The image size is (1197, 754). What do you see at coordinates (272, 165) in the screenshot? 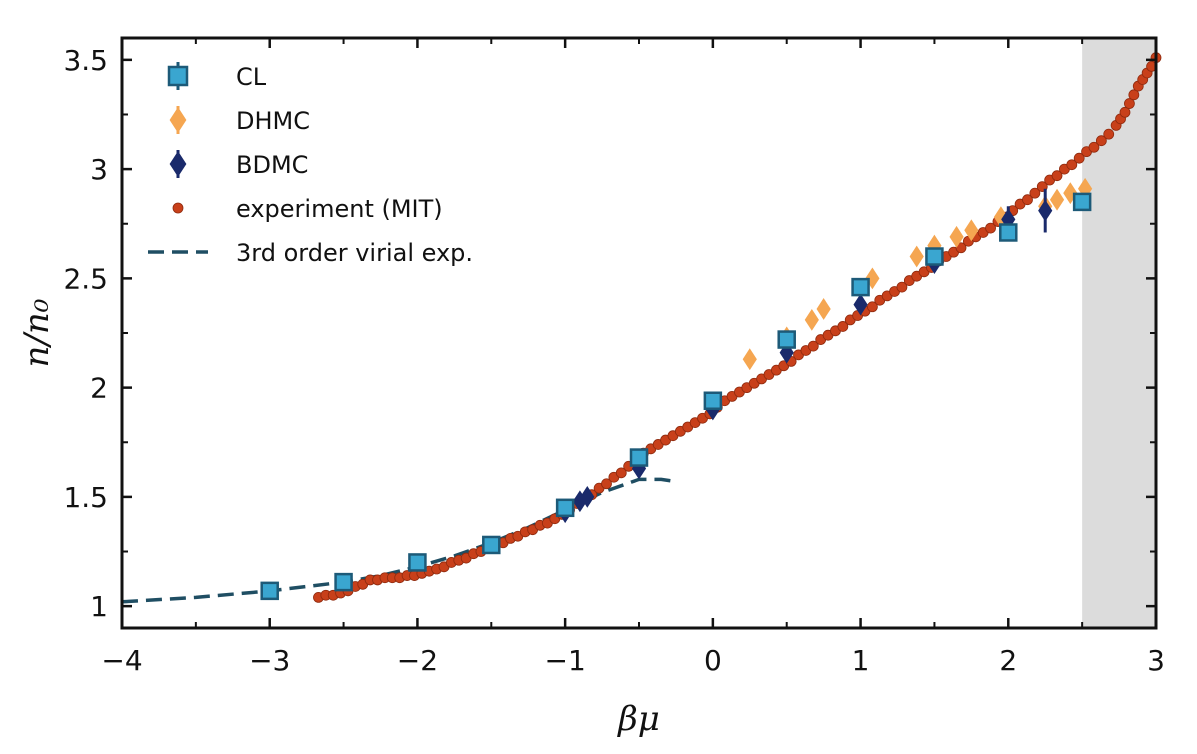
I see `legend-label: BDMC` at bounding box center [272, 165].